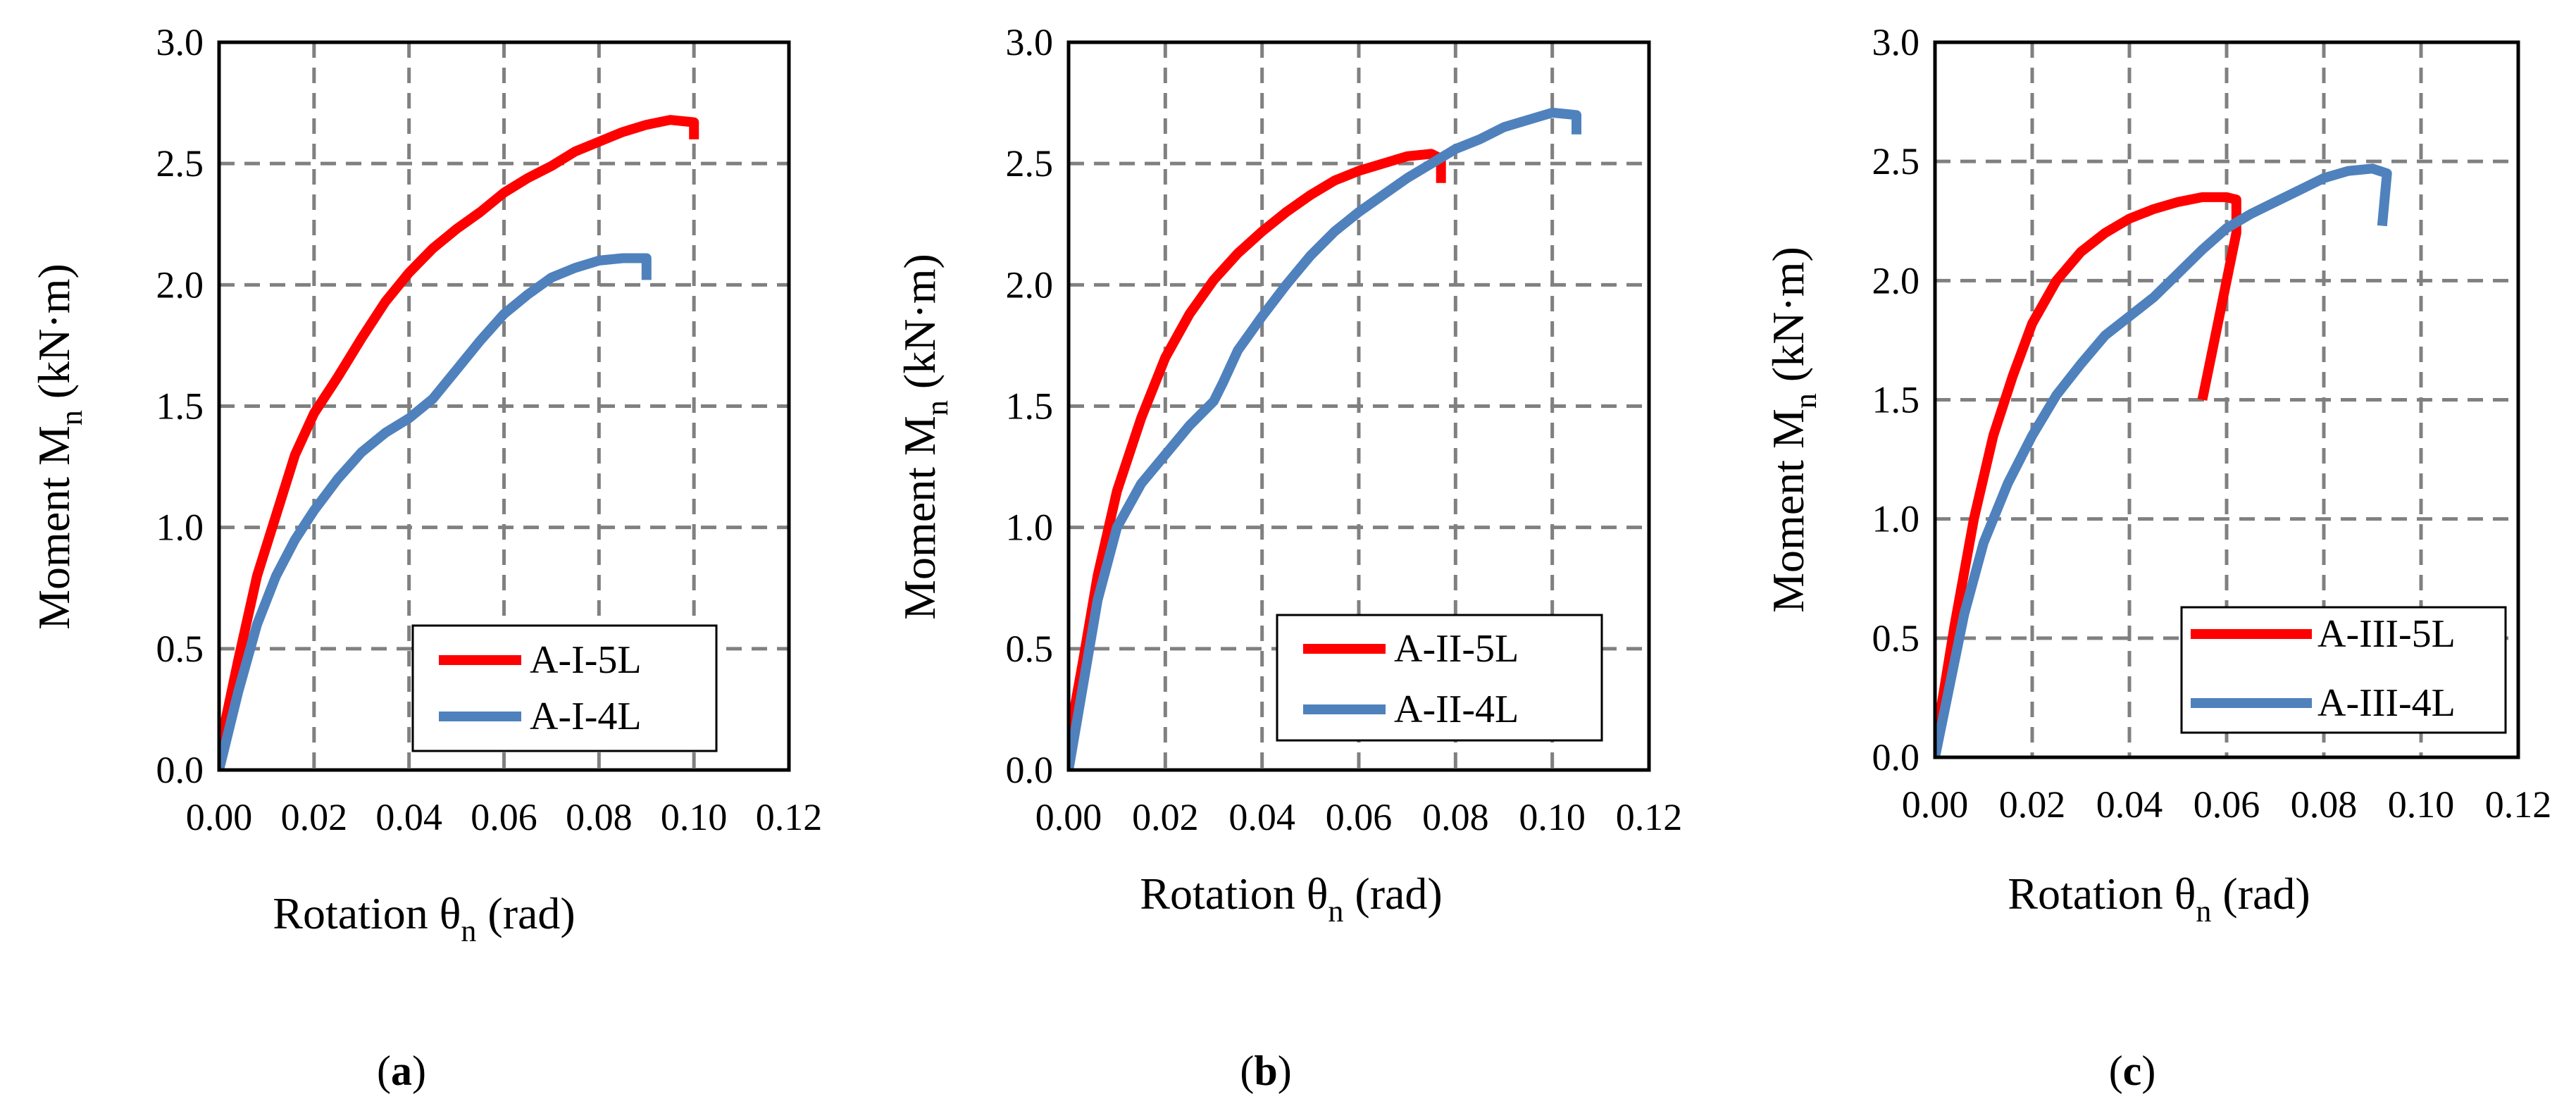  I want to click on panel-c-y-tick-label: 0.0, so click(1896, 757).